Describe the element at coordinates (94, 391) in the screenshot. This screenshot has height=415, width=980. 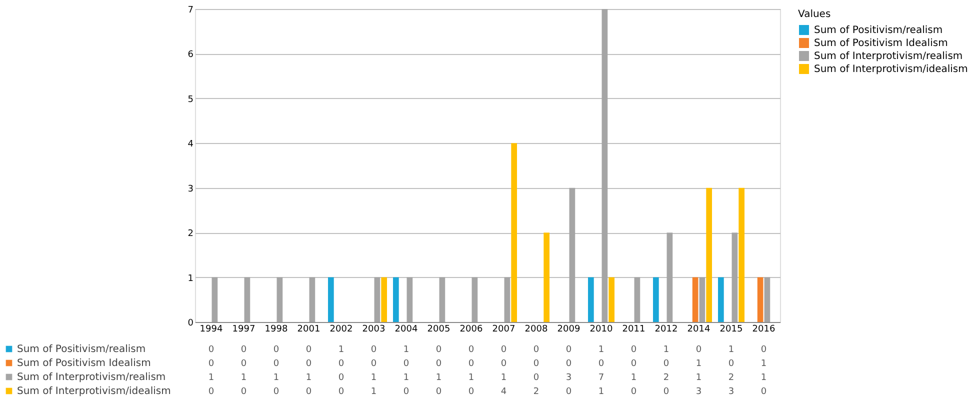
I see `text: Sum of Interprotivism/idealism` at that location.